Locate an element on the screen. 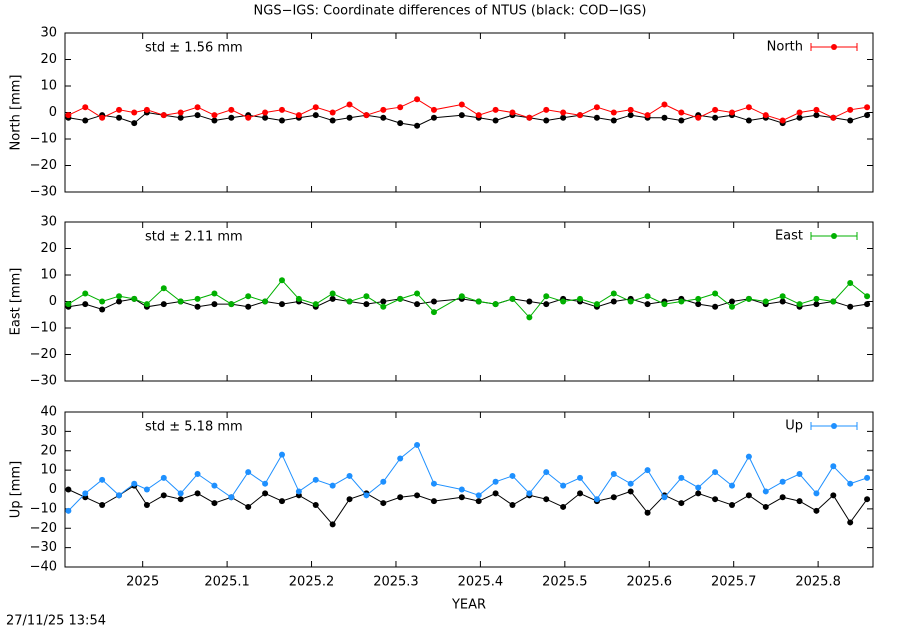 Image resolution: width=900 pixels, height=630 pixels. y-tick-label: −20 is located at coordinates (43, 528).